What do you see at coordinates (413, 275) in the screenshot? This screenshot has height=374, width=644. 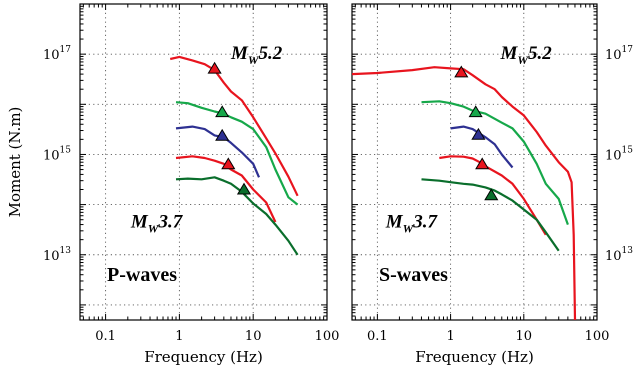 I see `panel-label: S-waves` at bounding box center [413, 275].